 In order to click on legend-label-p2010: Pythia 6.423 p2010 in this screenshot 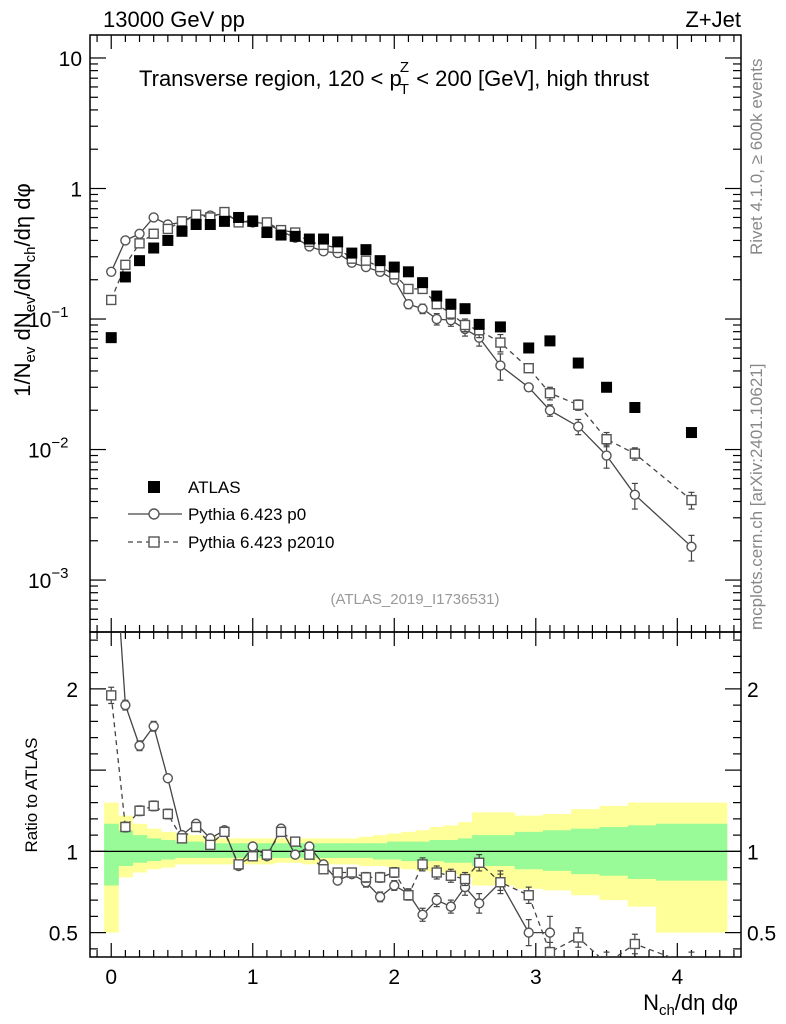, I will do `click(261, 542)`.